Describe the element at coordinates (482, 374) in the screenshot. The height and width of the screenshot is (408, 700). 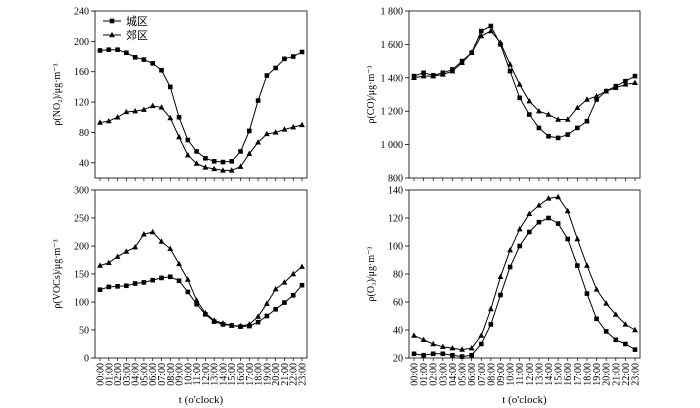
I see `x-tick-label: 07:00` at that location.